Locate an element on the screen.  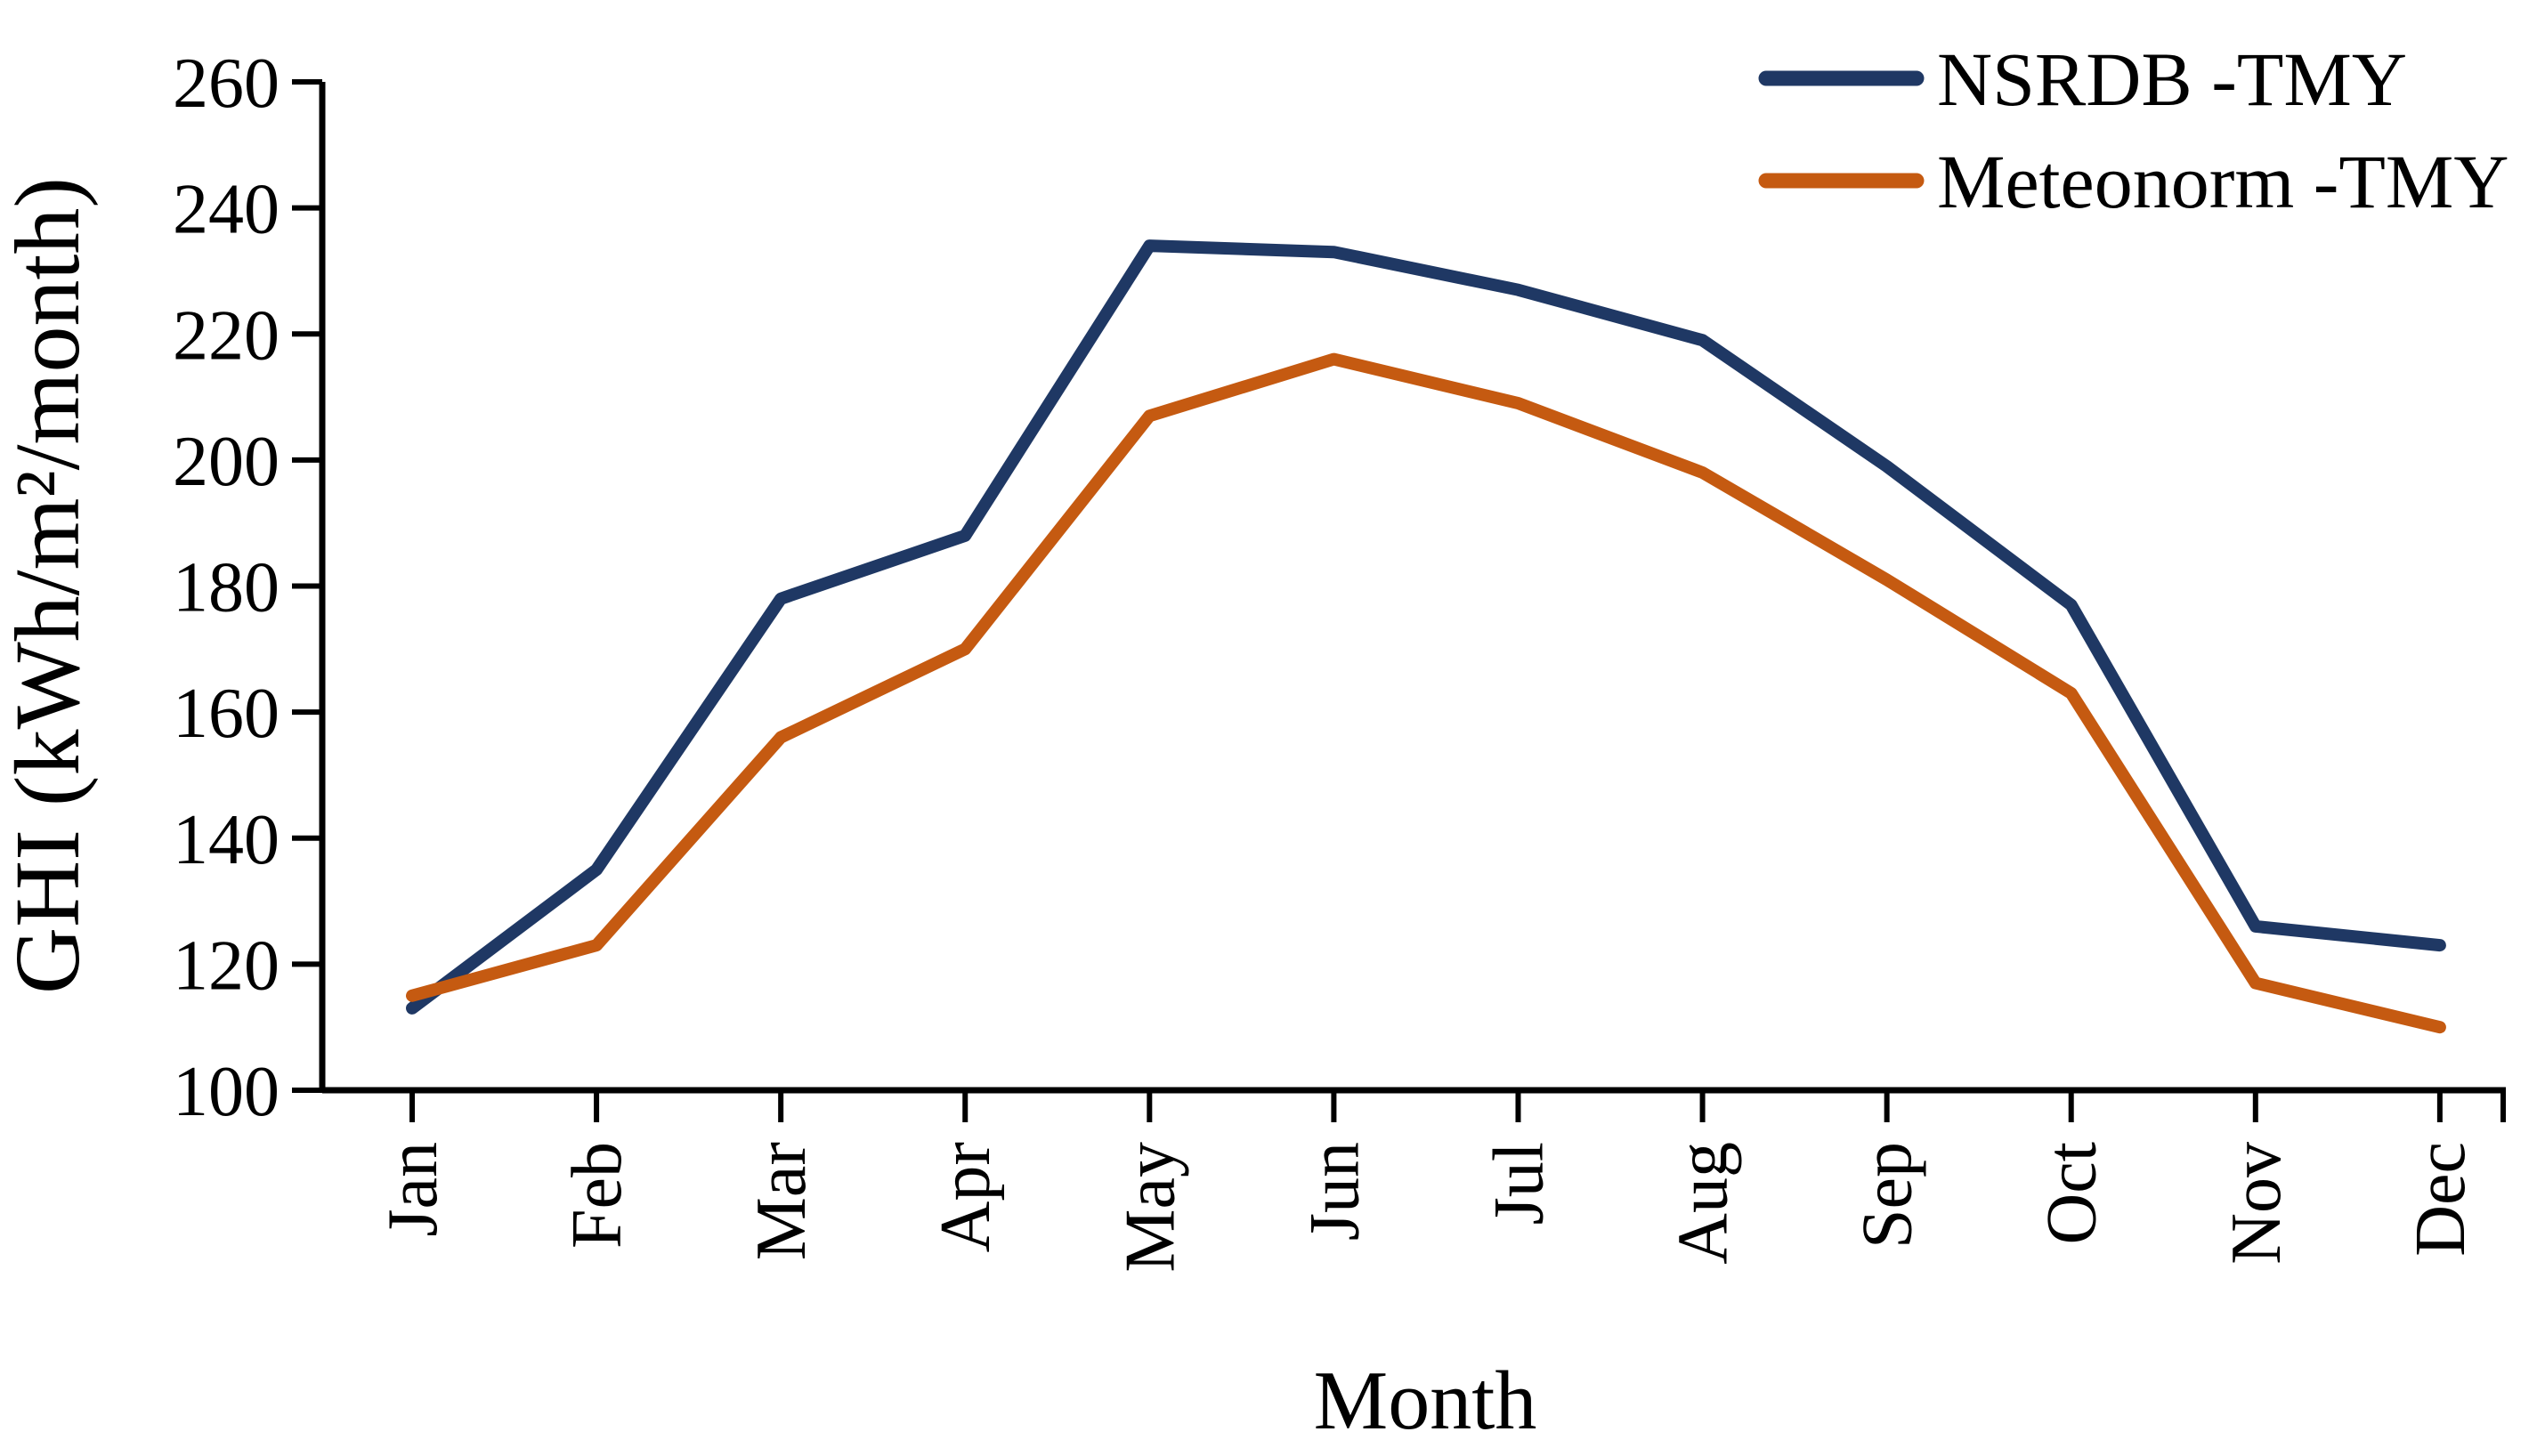
month-label: Sep is located at coordinates (1888, 1195).